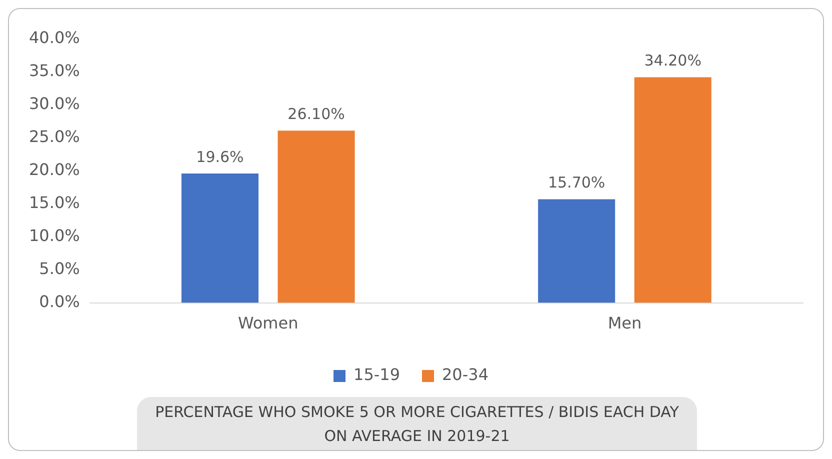 The image size is (832, 459). Describe the element at coordinates (54, 202) in the screenshot. I see `y-tick-label: 15.0%` at that location.